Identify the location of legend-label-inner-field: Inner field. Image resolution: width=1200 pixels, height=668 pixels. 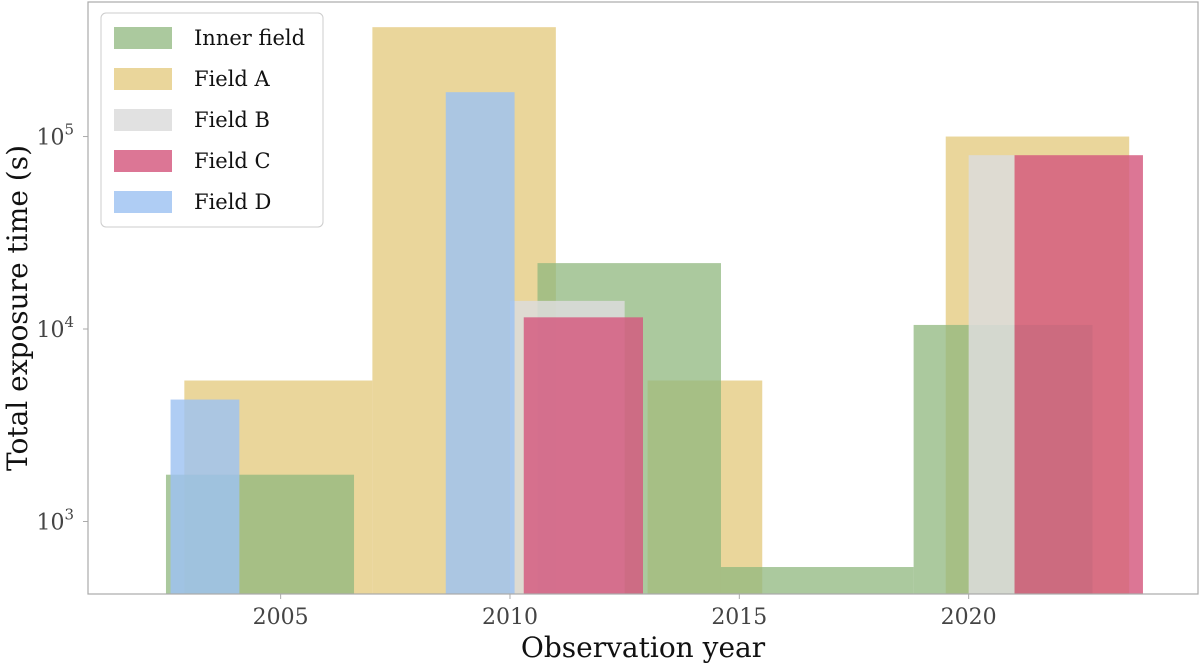
(249, 38).